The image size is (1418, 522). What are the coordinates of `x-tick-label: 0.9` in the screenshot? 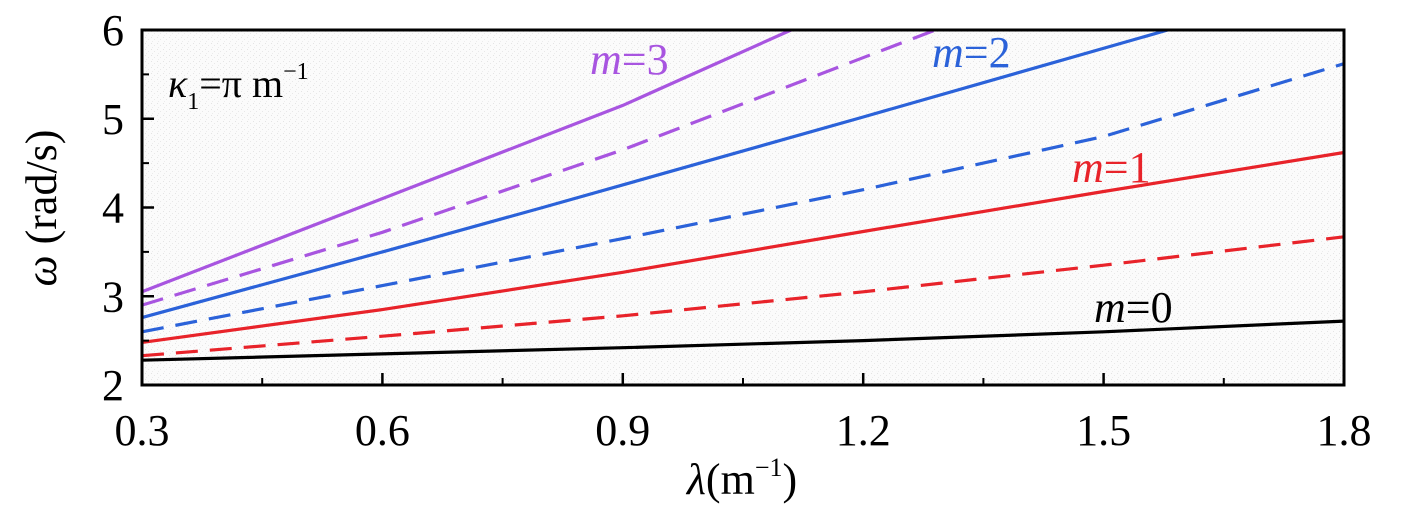 It's located at (622, 430).